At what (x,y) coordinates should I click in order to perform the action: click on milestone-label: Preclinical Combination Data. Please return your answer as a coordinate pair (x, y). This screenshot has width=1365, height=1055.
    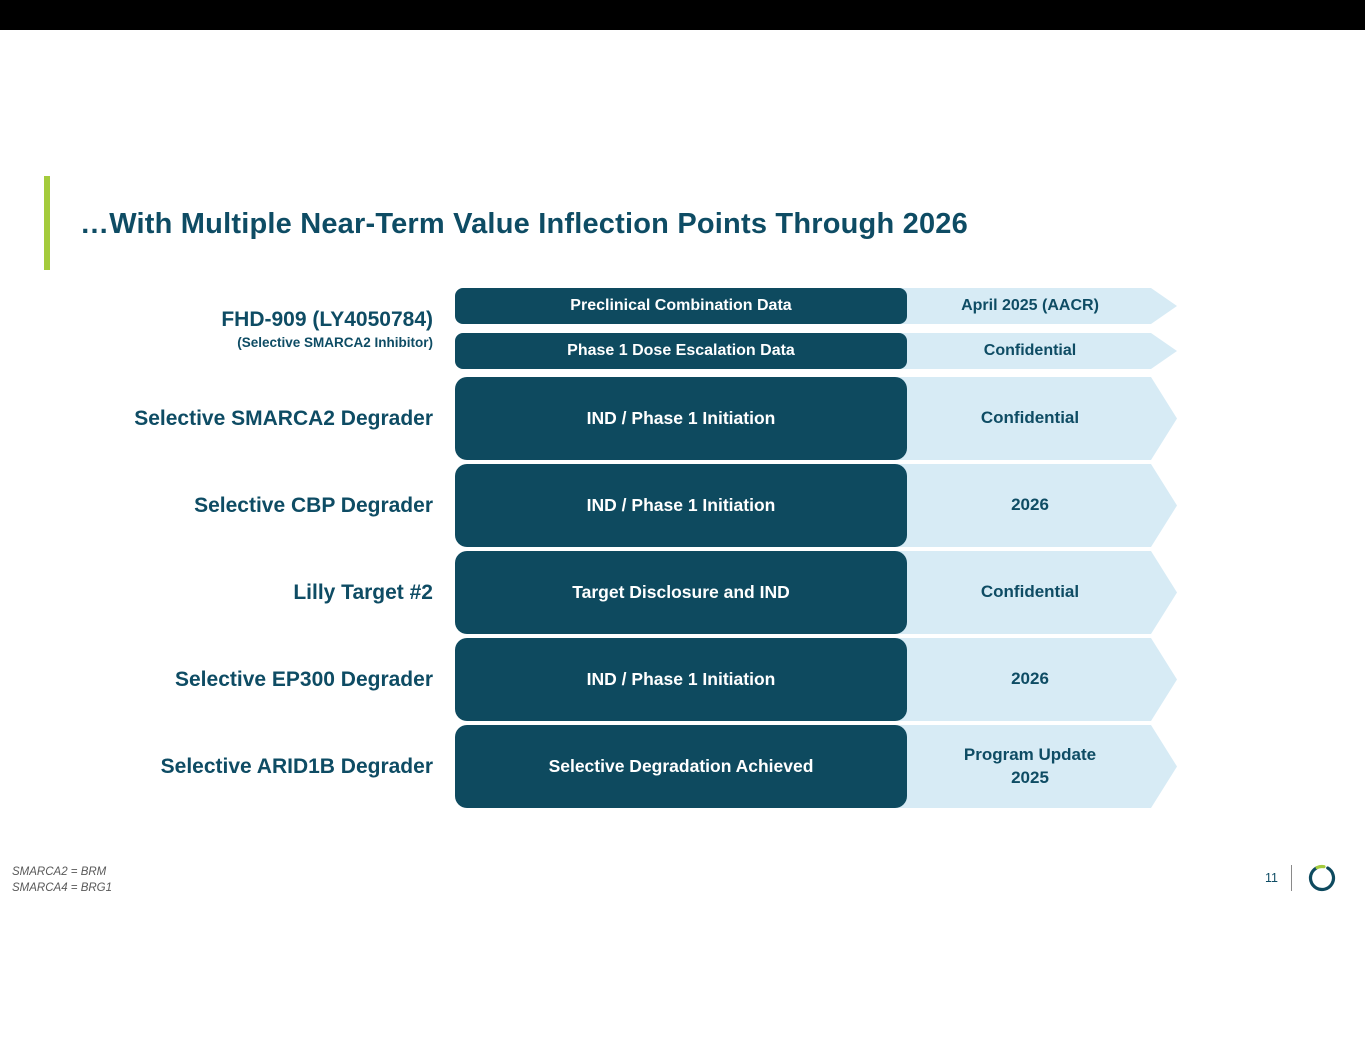
    Looking at the image, I should click on (681, 305).